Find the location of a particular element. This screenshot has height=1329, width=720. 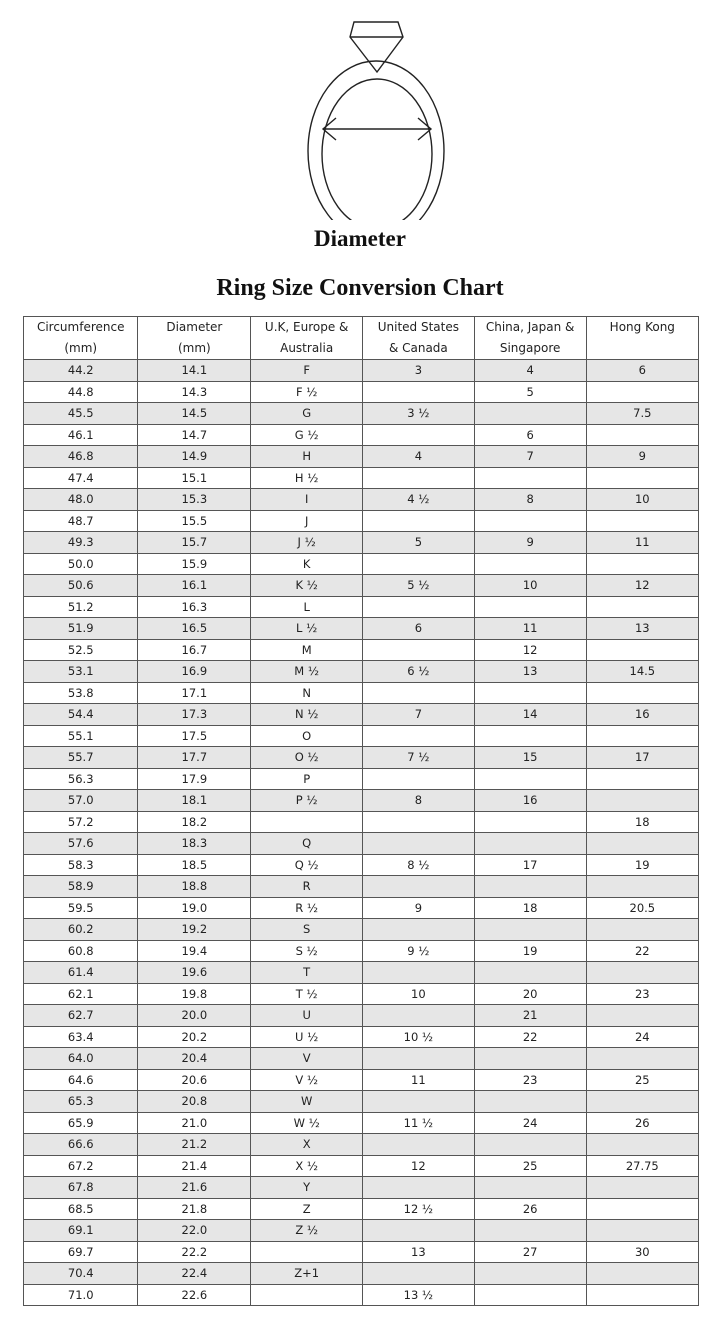

table-cell: S ½ is located at coordinates (307, 950).